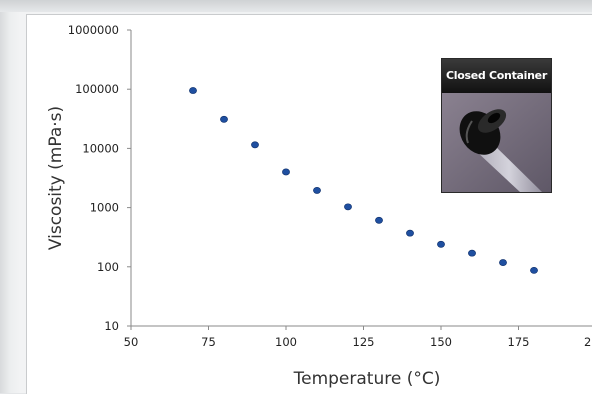 The height and width of the screenshot is (394, 592). Describe the element at coordinates (100, 148) in the screenshot. I see `y-tick-label: 10000` at that location.